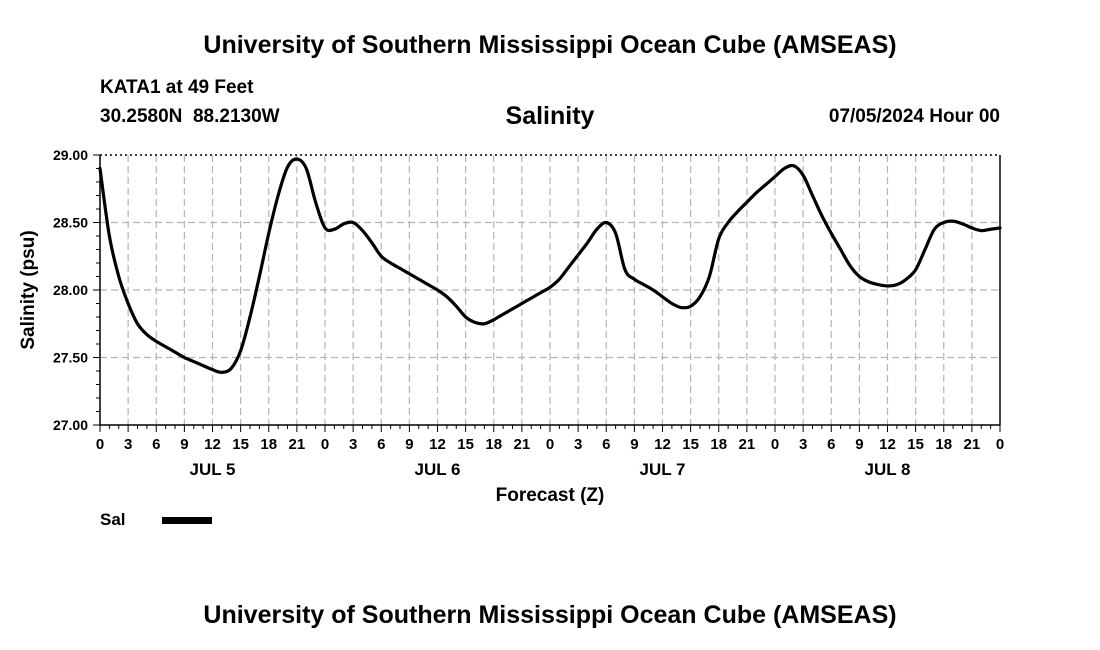  What do you see at coordinates (70, 290) in the screenshot?
I see `y-tick-label: 28.00` at bounding box center [70, 290].